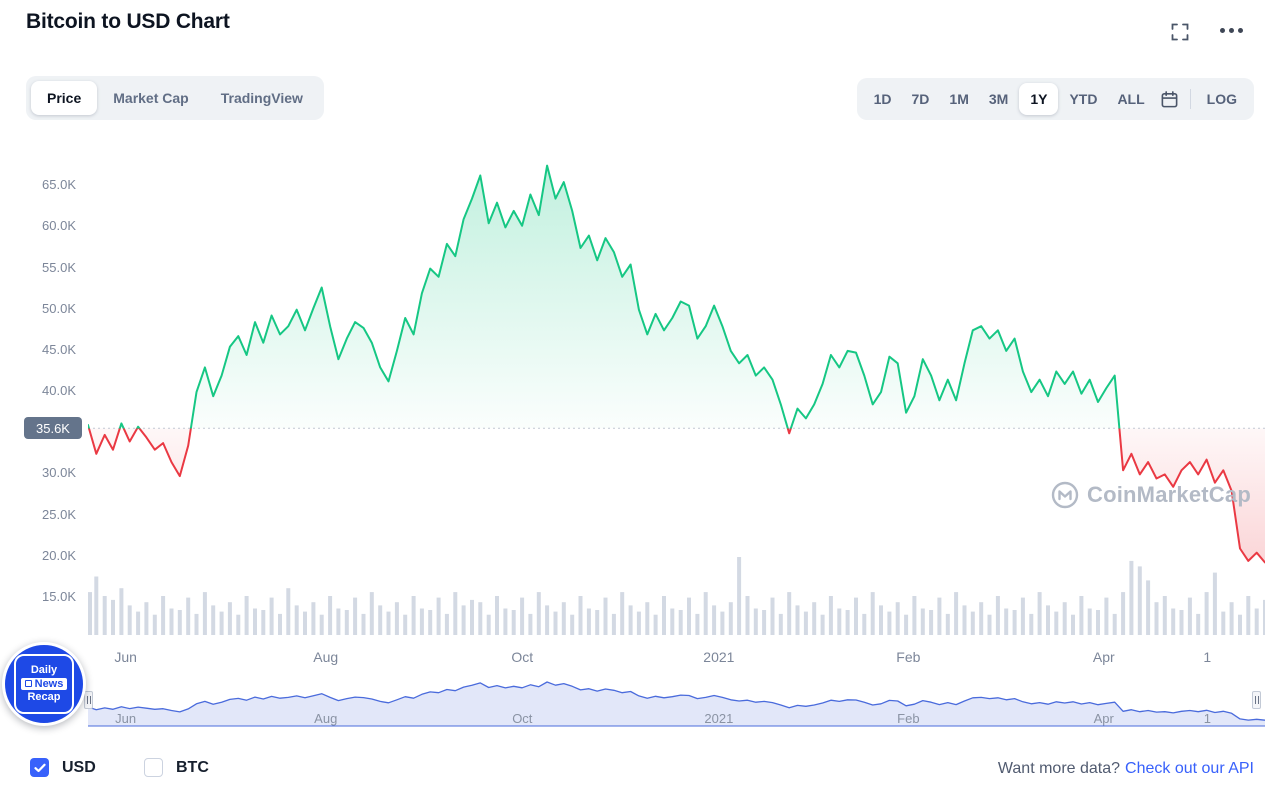 This screenshot has width=1280, height=795. What do you see at coordinates (262, 98) in the screenshot?
I see `tab-tradingview: TradingView` at bounding box center [262, 98].